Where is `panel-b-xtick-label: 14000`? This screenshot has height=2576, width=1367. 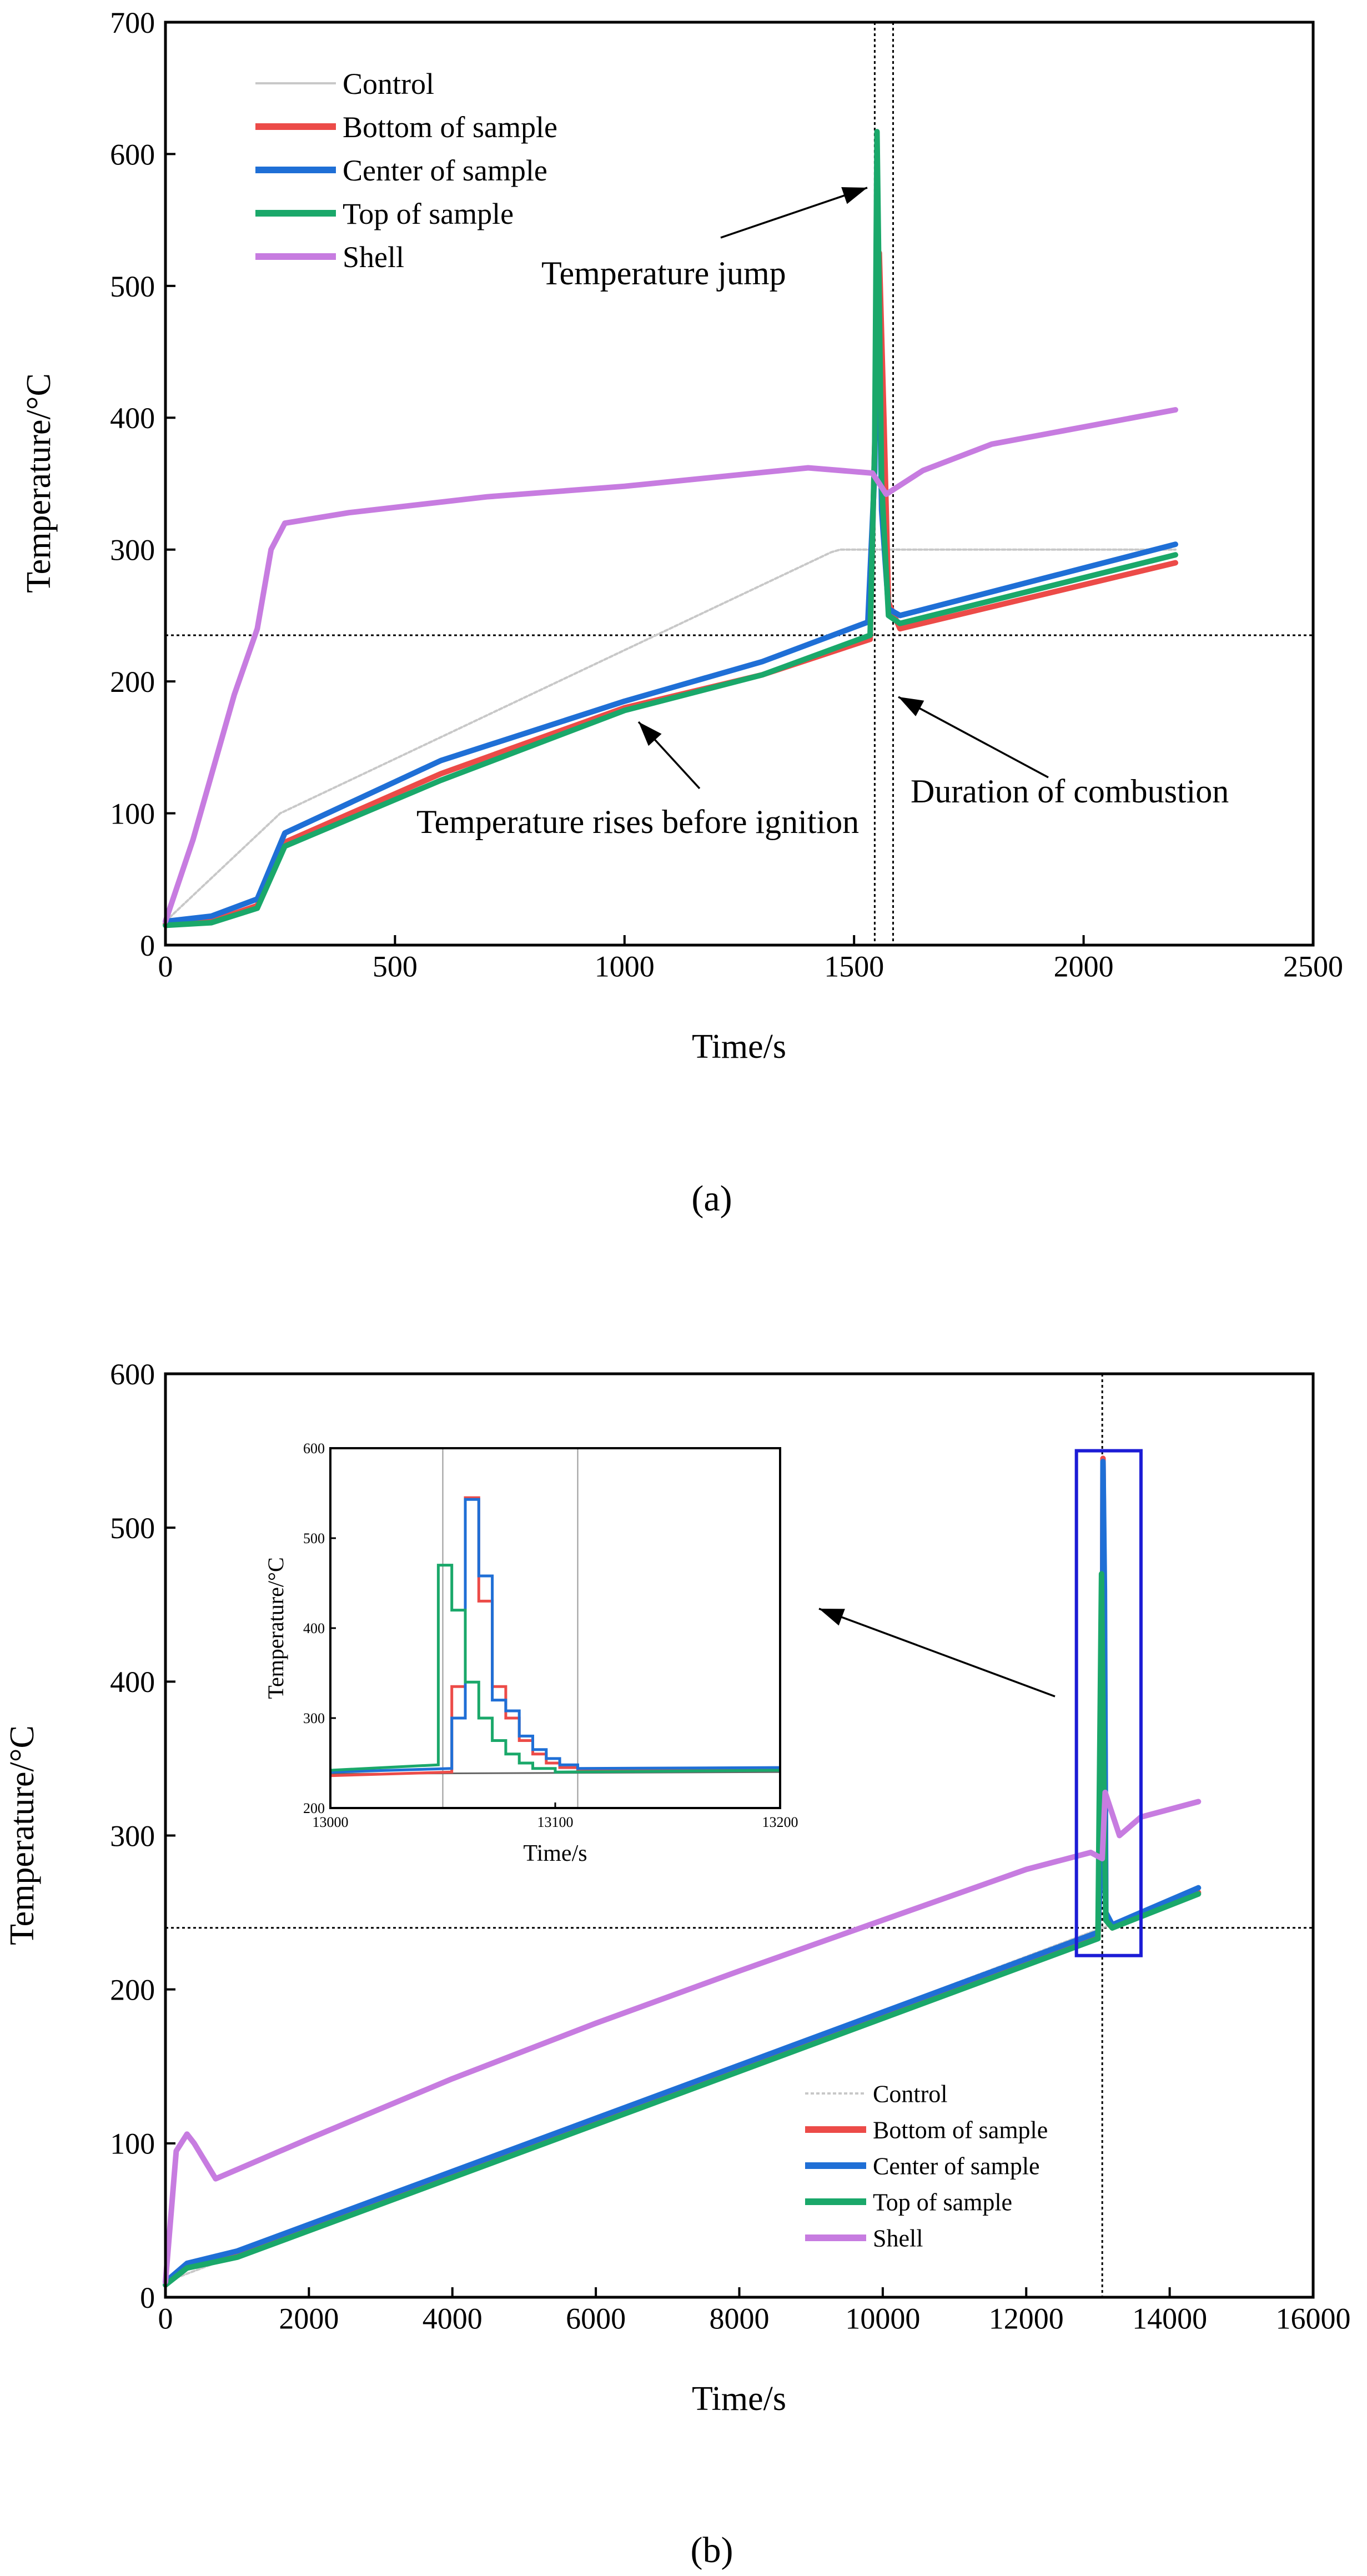
panel-b-xtick-label: 14000 is located at coordinates (1169, 2319).